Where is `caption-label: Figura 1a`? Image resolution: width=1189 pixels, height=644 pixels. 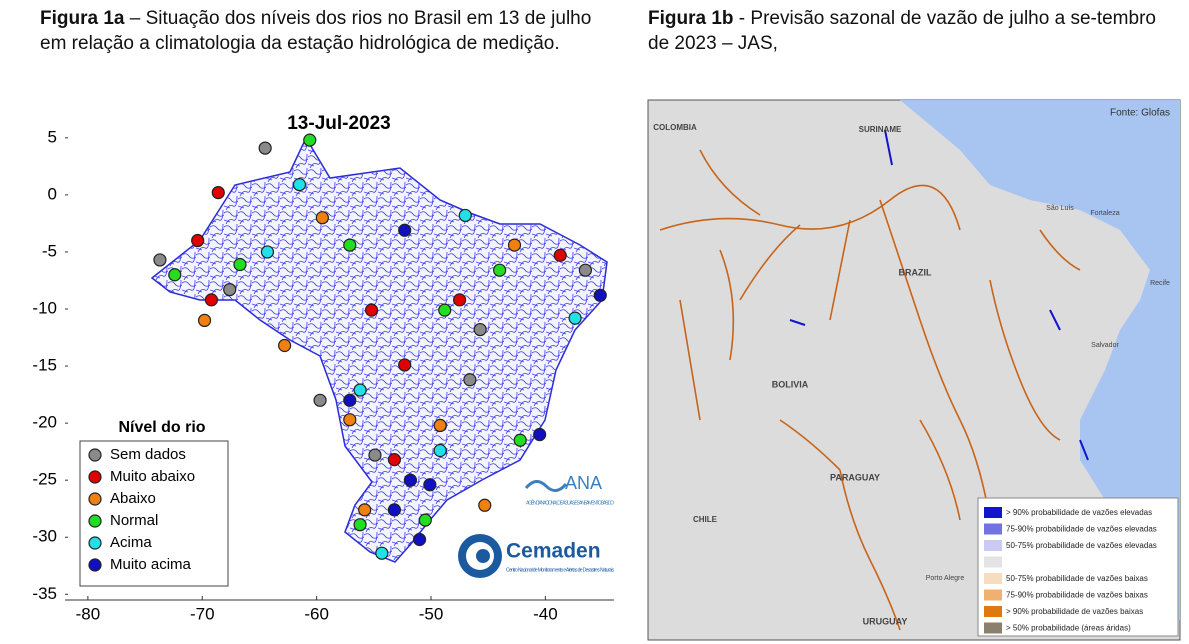 caption-label: Figura 1a is located at coordinates (82, 18).